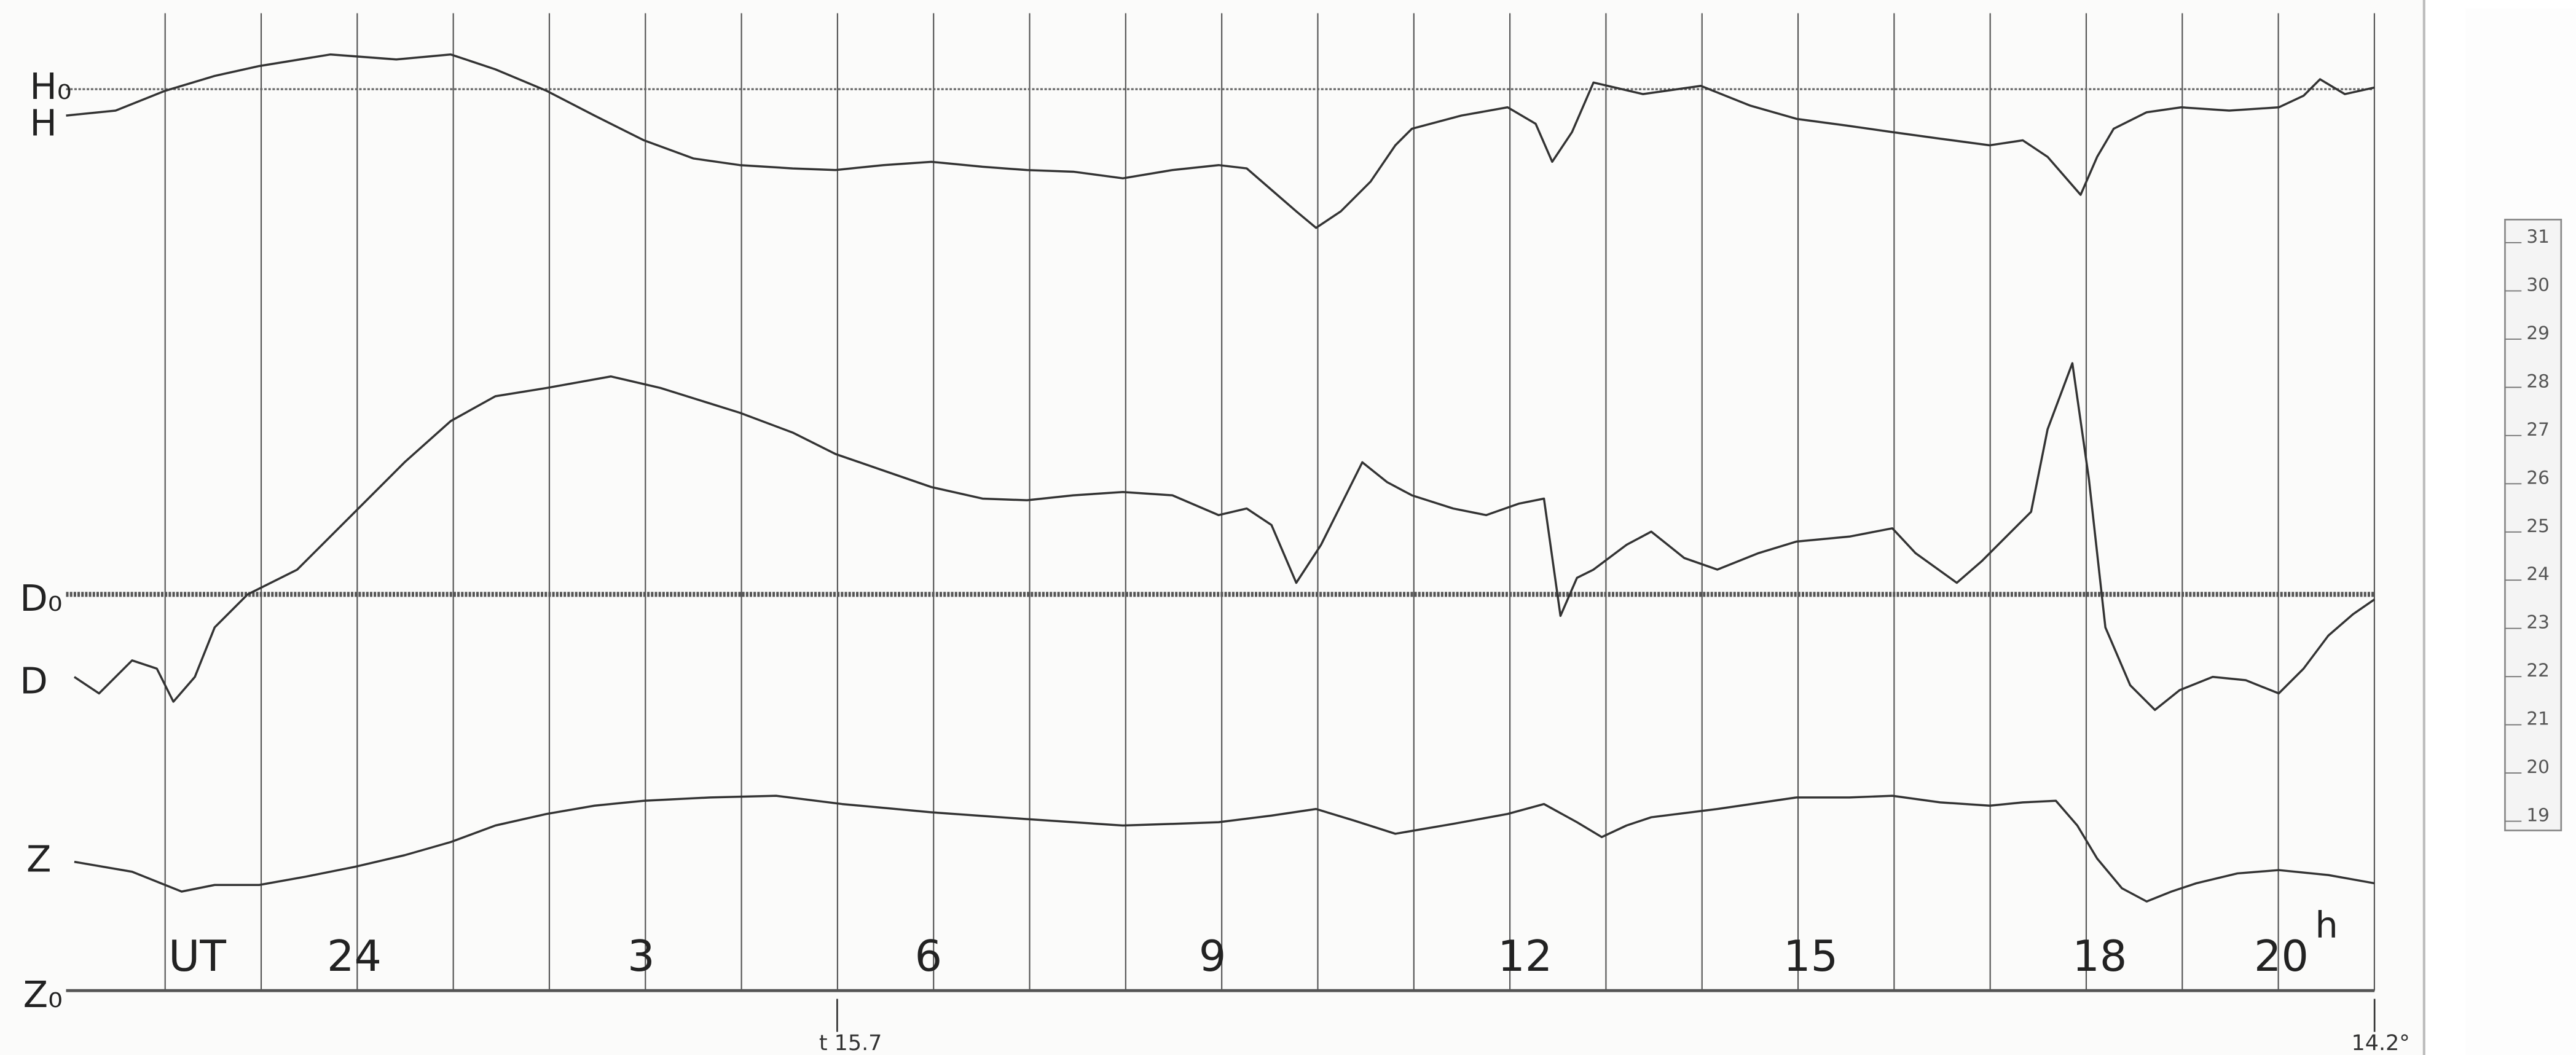  I want to click on scale-label: 26, so click(2538, 478).